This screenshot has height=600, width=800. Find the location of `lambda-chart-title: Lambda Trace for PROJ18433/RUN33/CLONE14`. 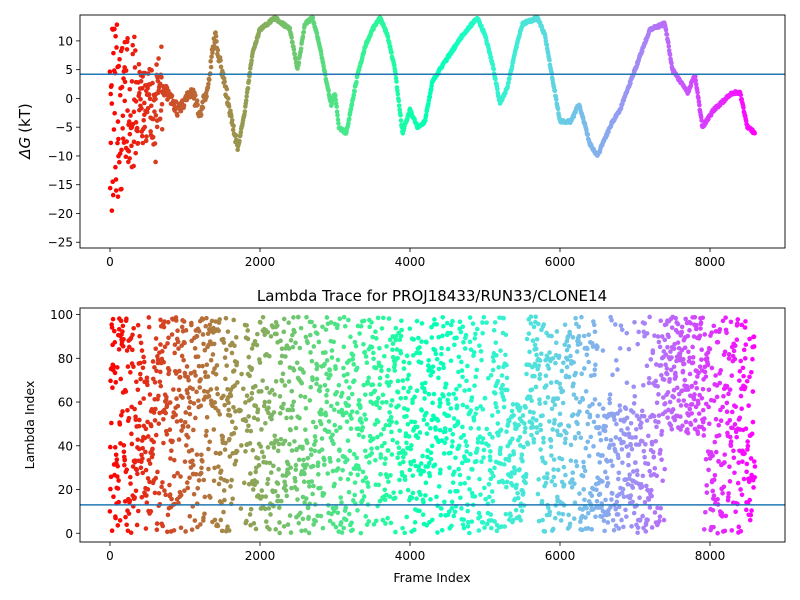

lambda-chart-title: Lambda Trace for PROJ18433/RUN33/CLONE14 is located at coordinates (432, 296).